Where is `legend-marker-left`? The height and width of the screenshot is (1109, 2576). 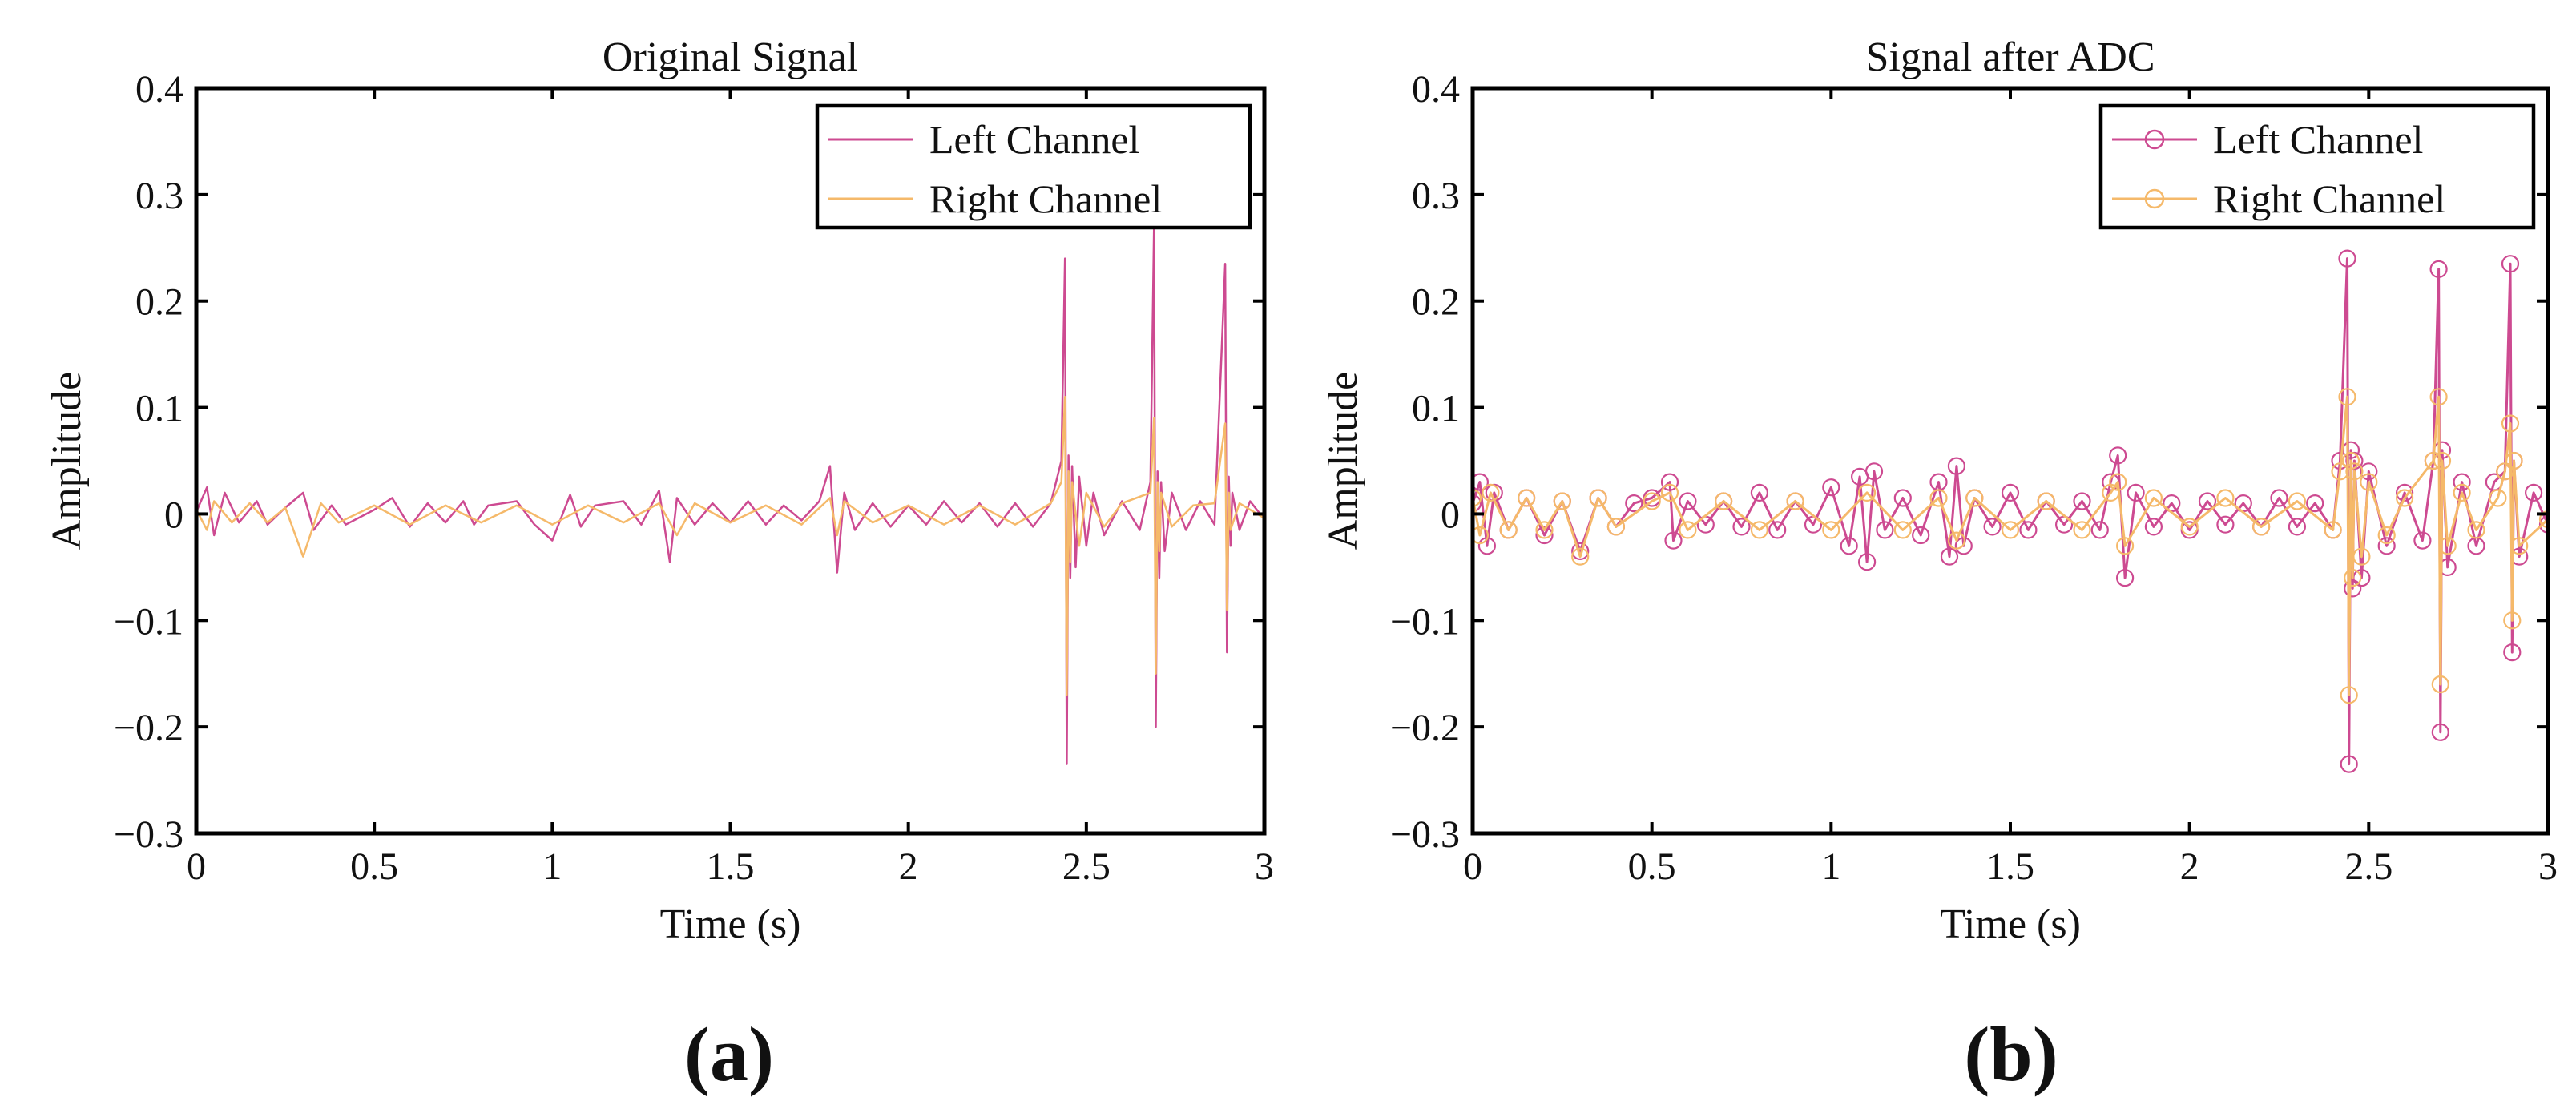
legend-marker-left is located at coordinates (2154, 140).